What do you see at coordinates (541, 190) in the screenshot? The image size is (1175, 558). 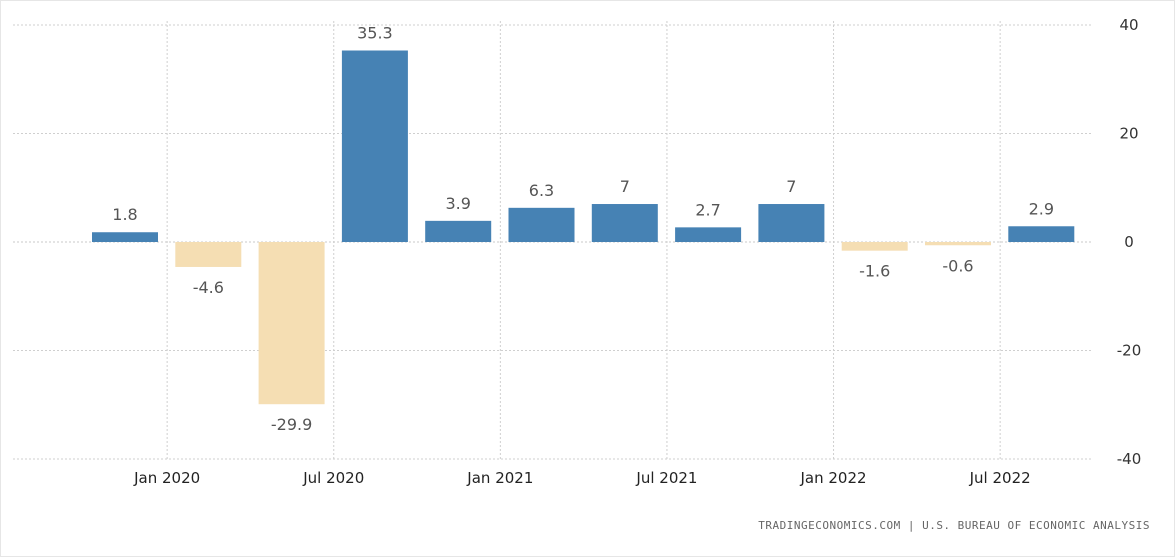 I see `data-label: 6.3` at bounding box center [541, 190].